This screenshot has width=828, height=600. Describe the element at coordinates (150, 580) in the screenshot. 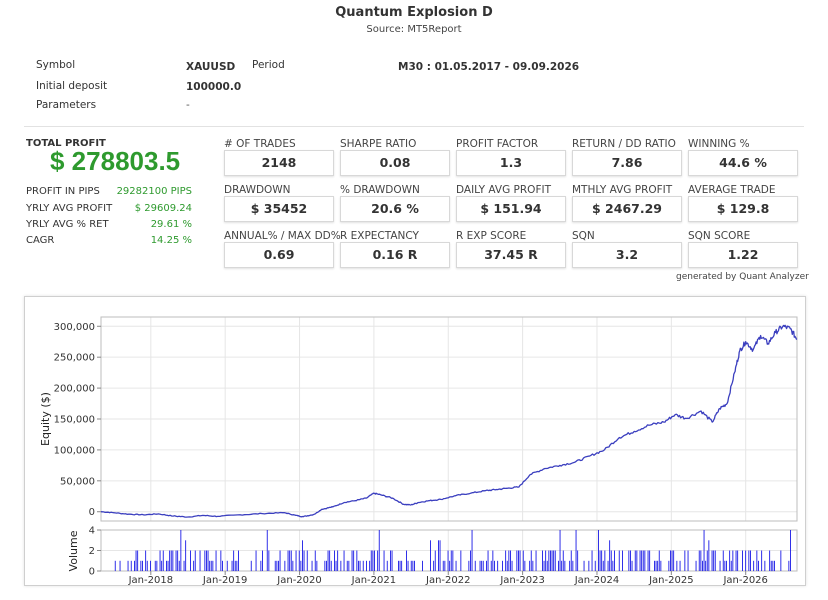

I see `x-tick-label: Jan-2018` at that location.